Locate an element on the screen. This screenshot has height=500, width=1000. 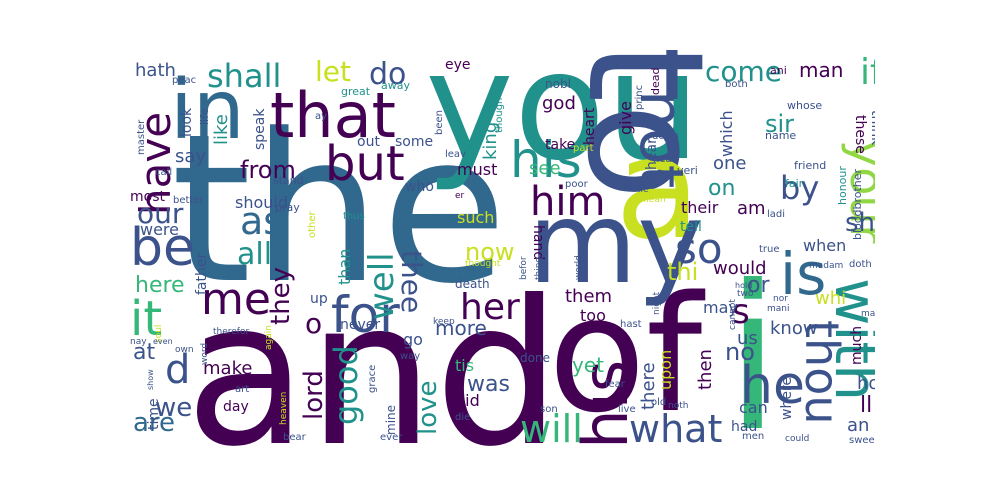
word-am: am is located at coordinates (751, 208).